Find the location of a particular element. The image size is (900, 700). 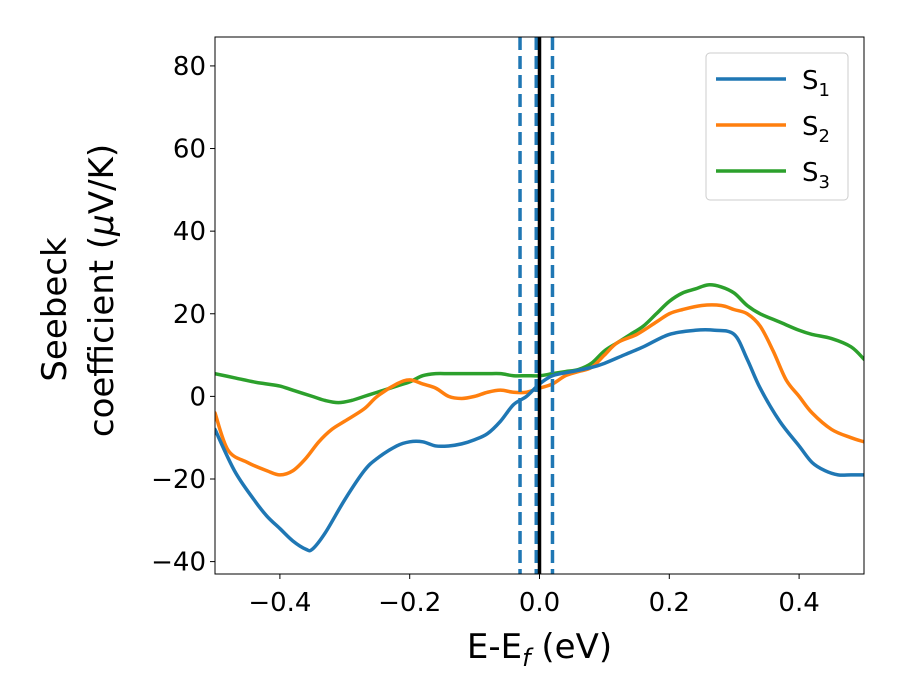

y-axis-label: Seebeck coefficient (μV/K) is located at coordinates (78, 290).